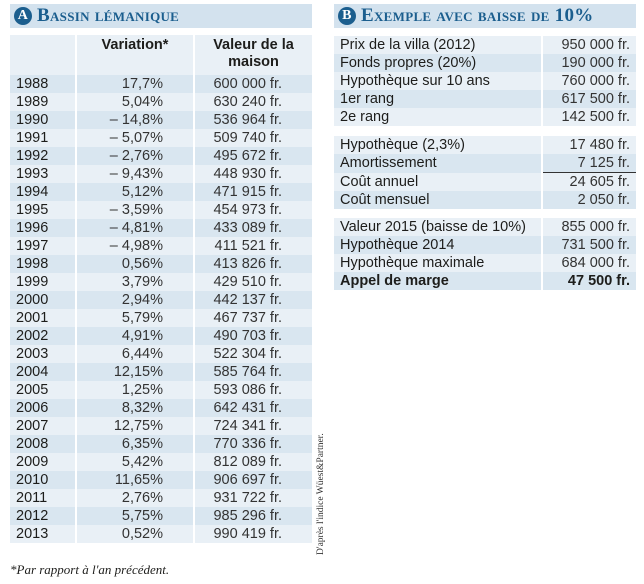  What do you see at coordinates (438, 245) in the screenshot?
I see `label-cell: Hypothèque 2014` at bounding box center [438, 245].